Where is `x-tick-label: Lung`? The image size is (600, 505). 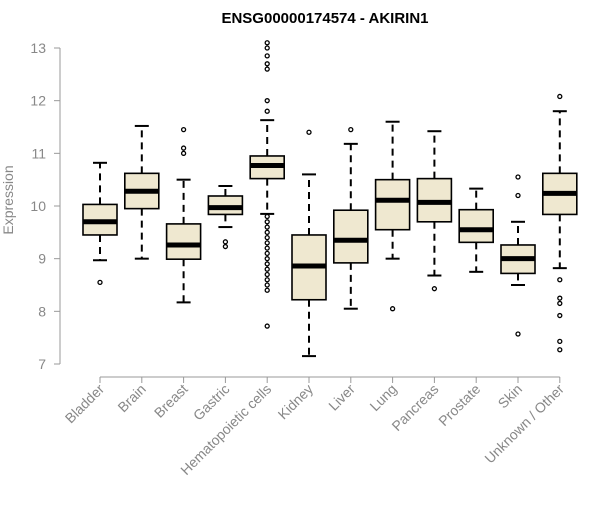 x-tick-label: Lung is located at coordinates (382, 397).